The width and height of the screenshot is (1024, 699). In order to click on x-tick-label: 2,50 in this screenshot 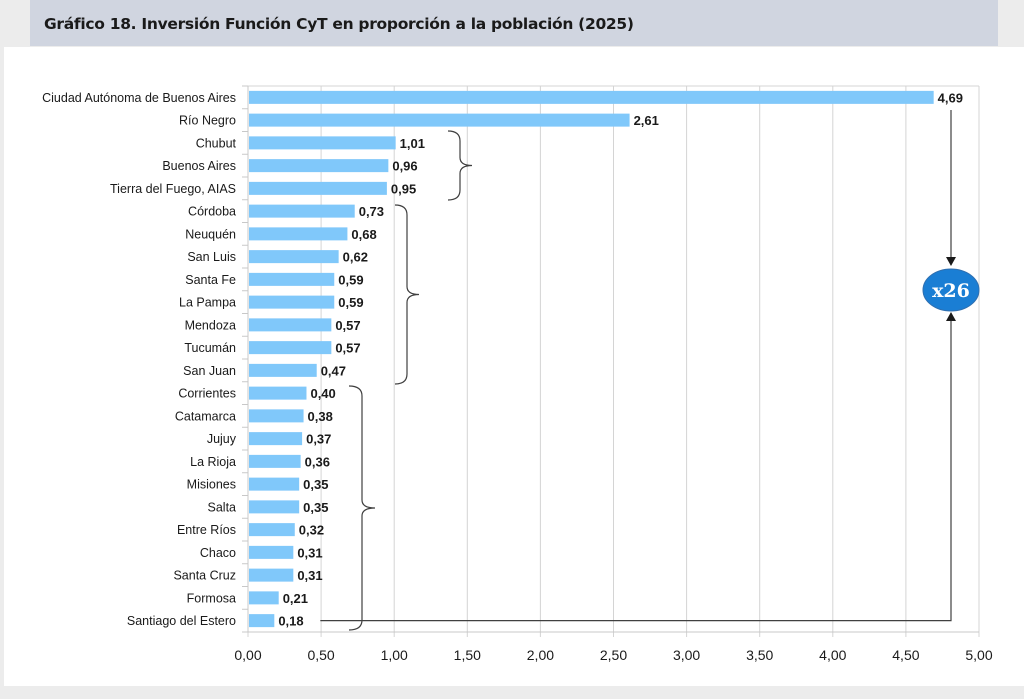, I will do `click(613, 655)`.